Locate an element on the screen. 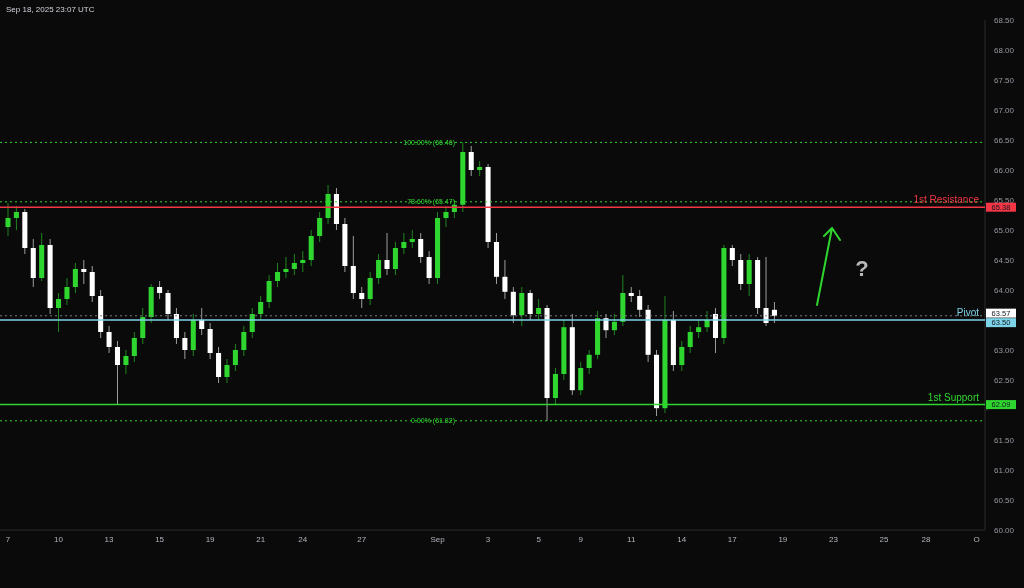 Image resolution: width=1024 pixels, height=588 pixels. y-tick-label: 66.50 is located at coordinates (1004, 140).